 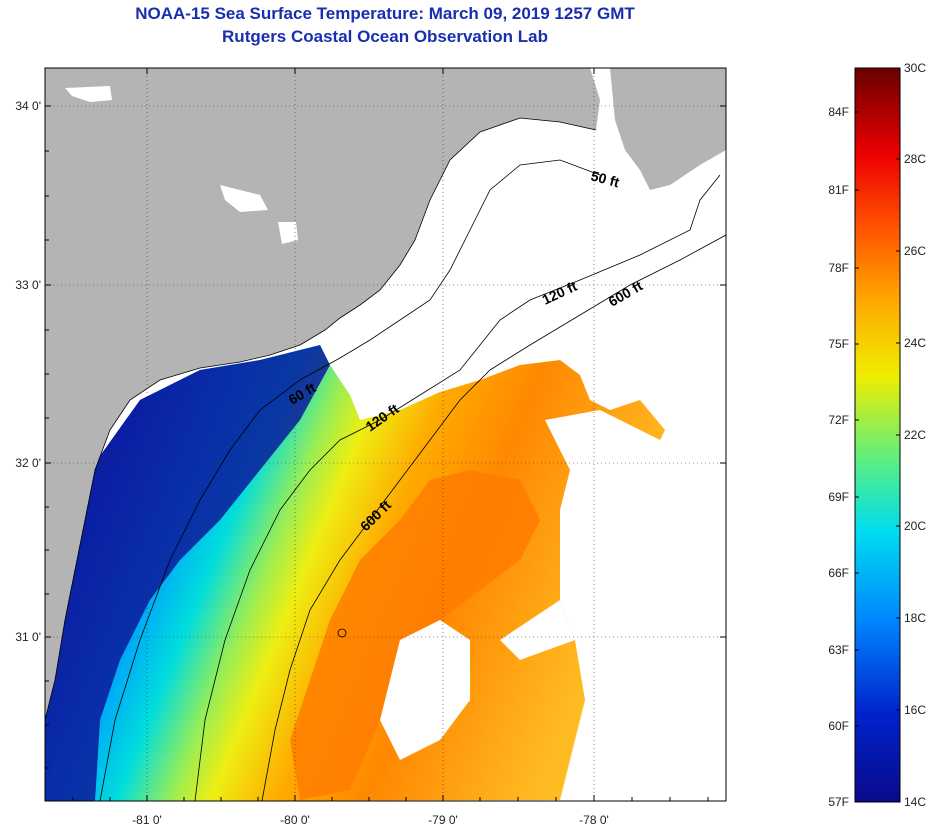 I want to click on land-mass-ne, so click(x=668, y=129).